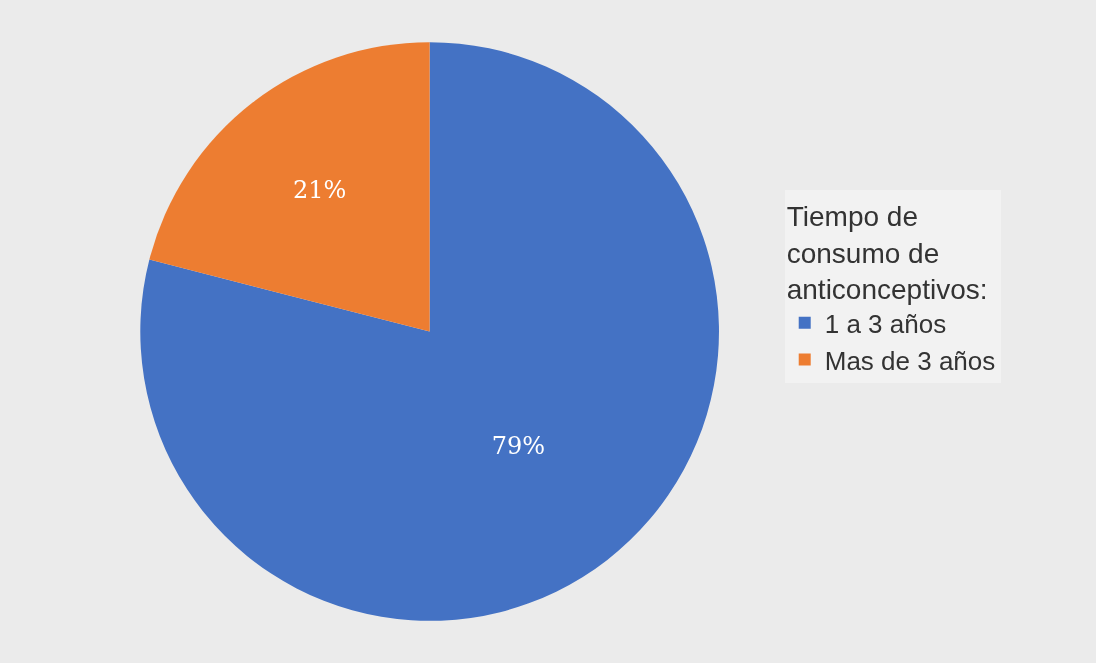 The height and width of the screenshot is (663, 1096). I want to click on legend-label: Mas de 3 años, so click(910, 360).